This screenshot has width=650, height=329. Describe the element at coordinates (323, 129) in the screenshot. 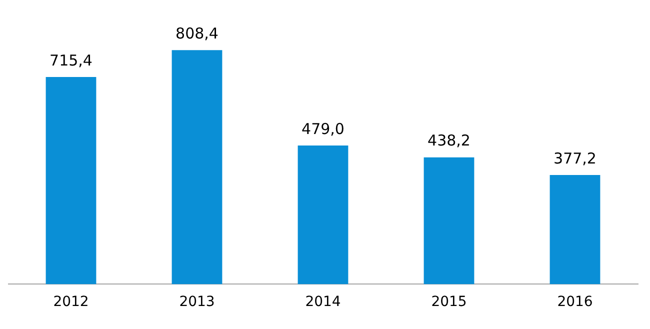

I see `data-label: 479,0` at that location.